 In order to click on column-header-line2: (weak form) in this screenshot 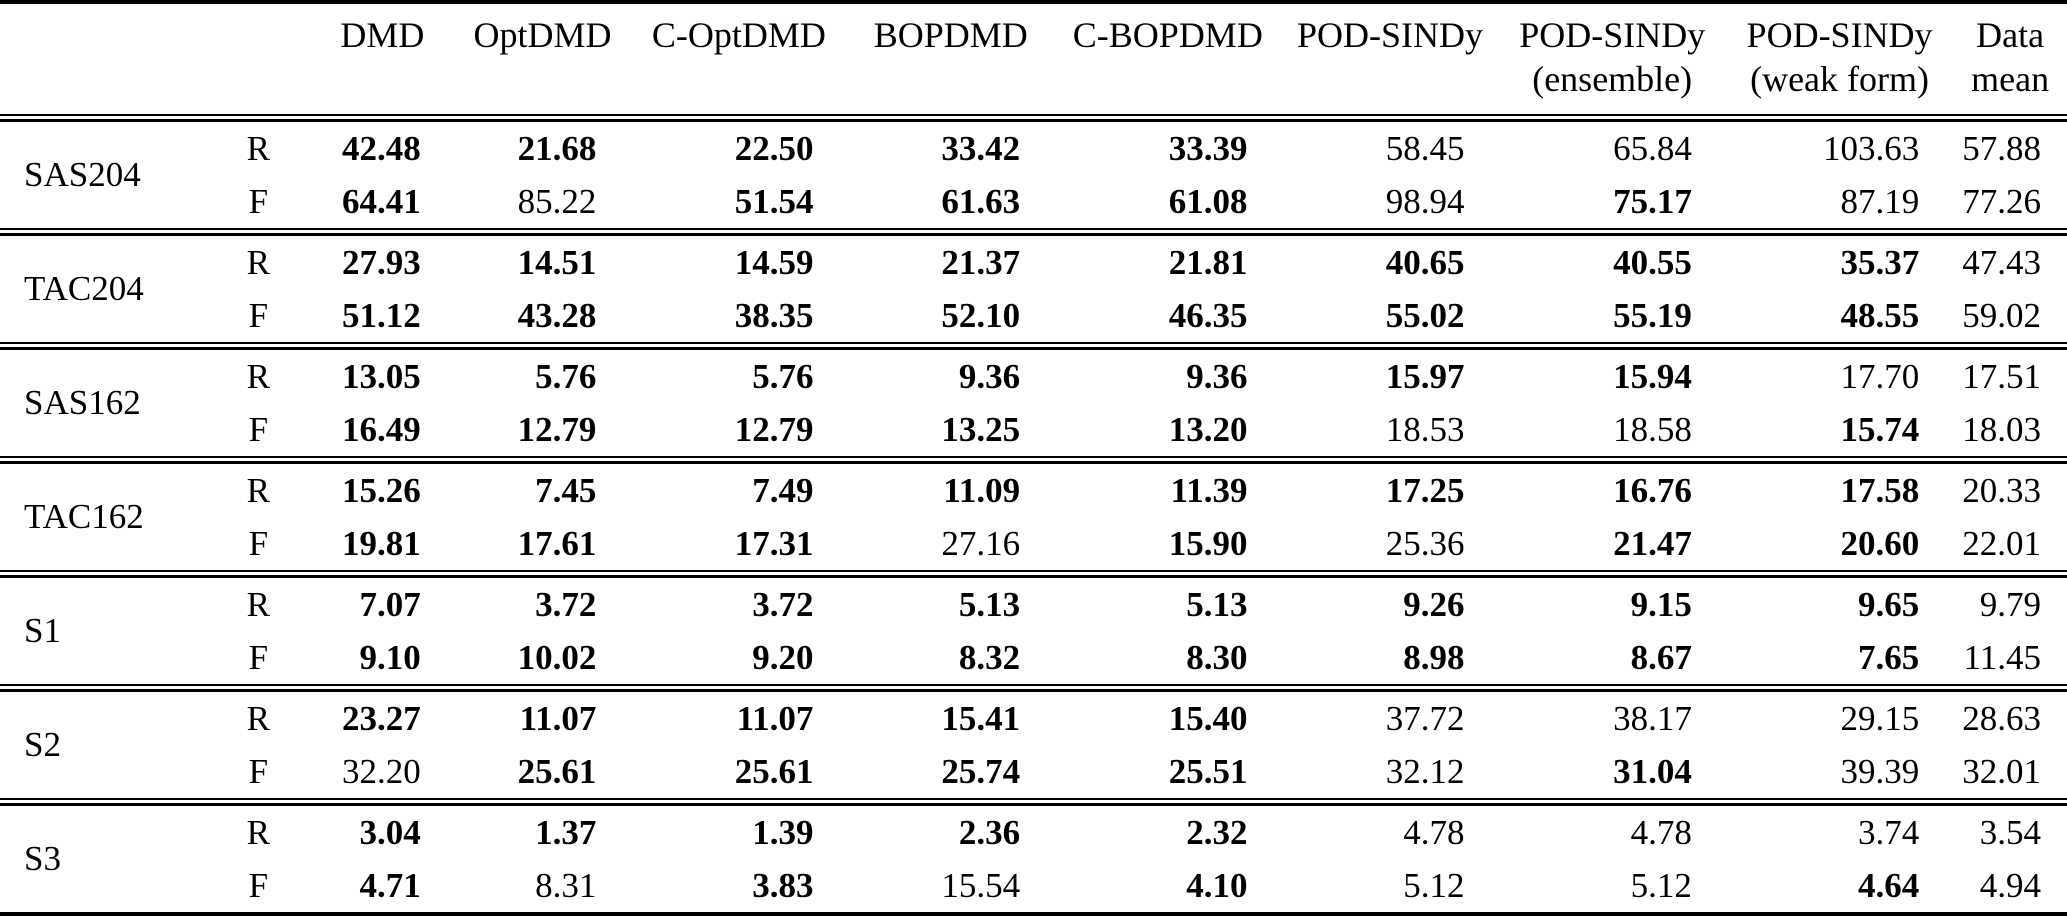, I will do `click(1840, 78)`.